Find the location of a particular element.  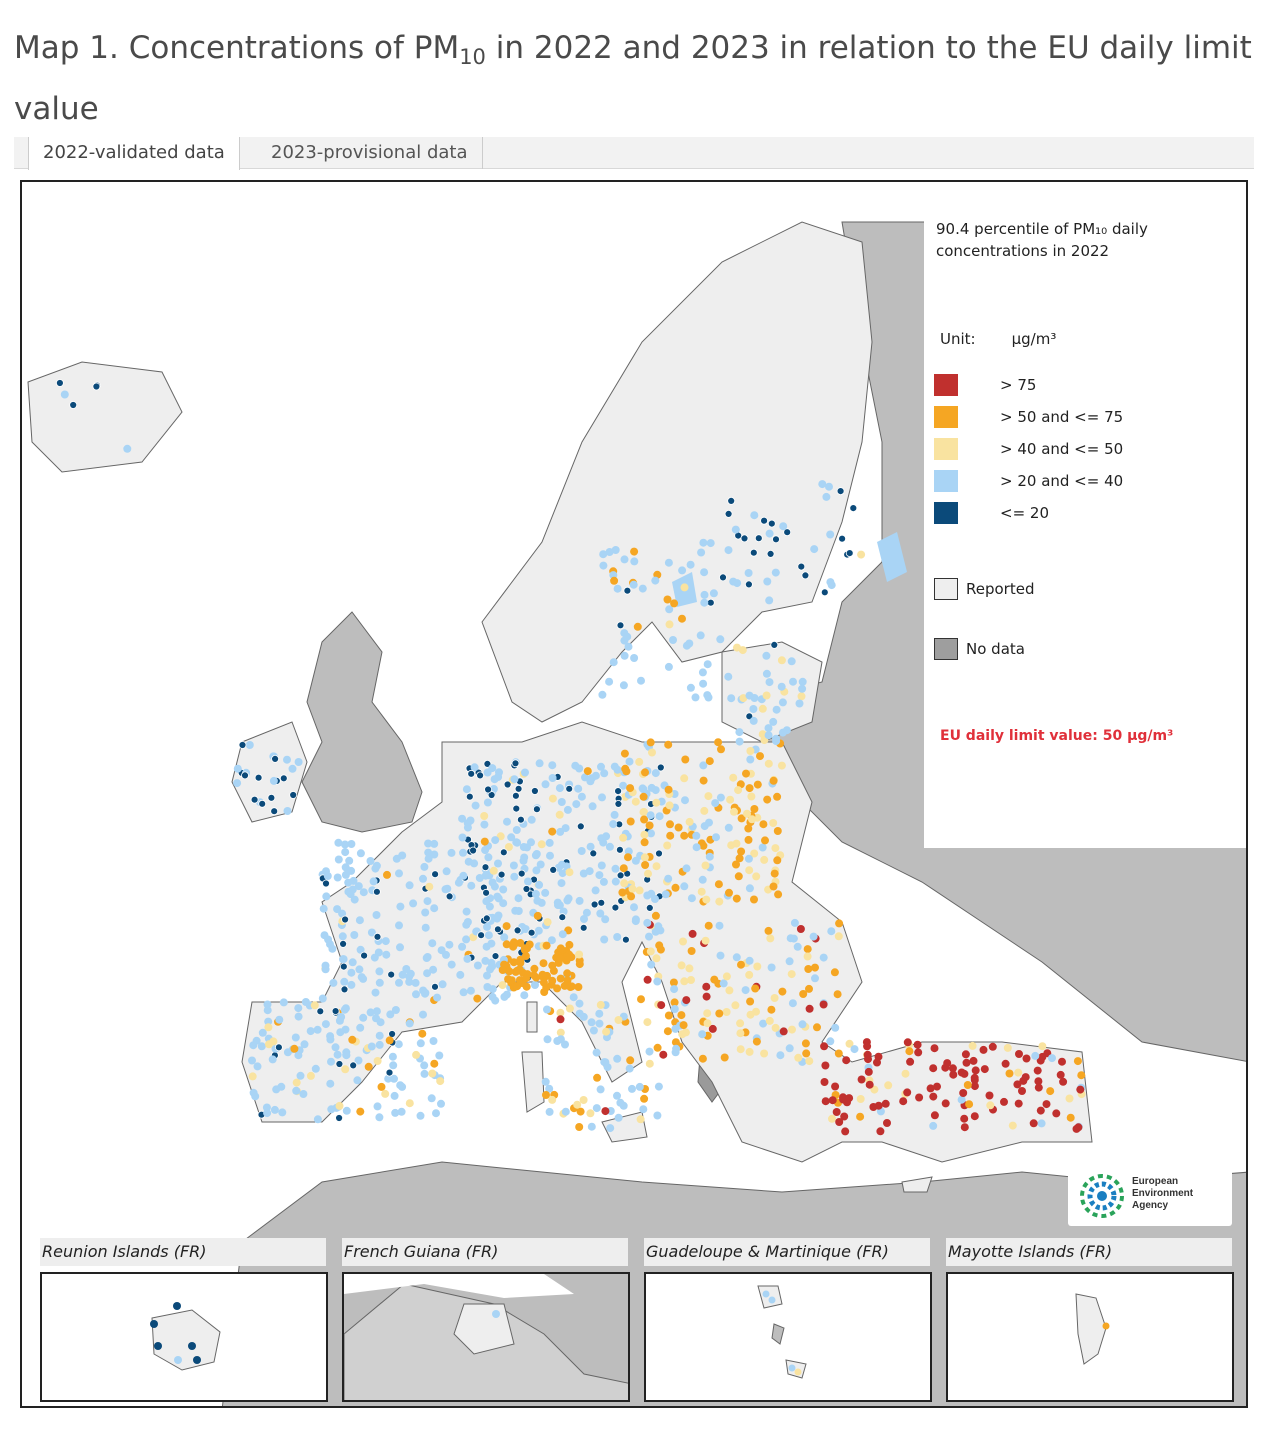

tab-2022-validated: 2022-validated data is located at coordinates (134, 153).